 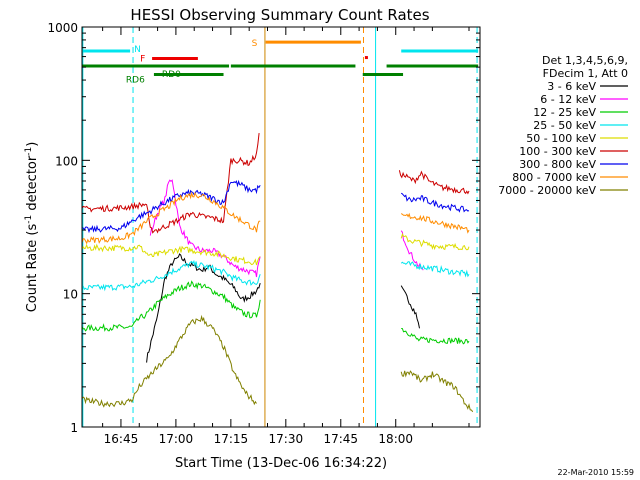 I want to click on series-line-1-a, so click(x=205, y=228).